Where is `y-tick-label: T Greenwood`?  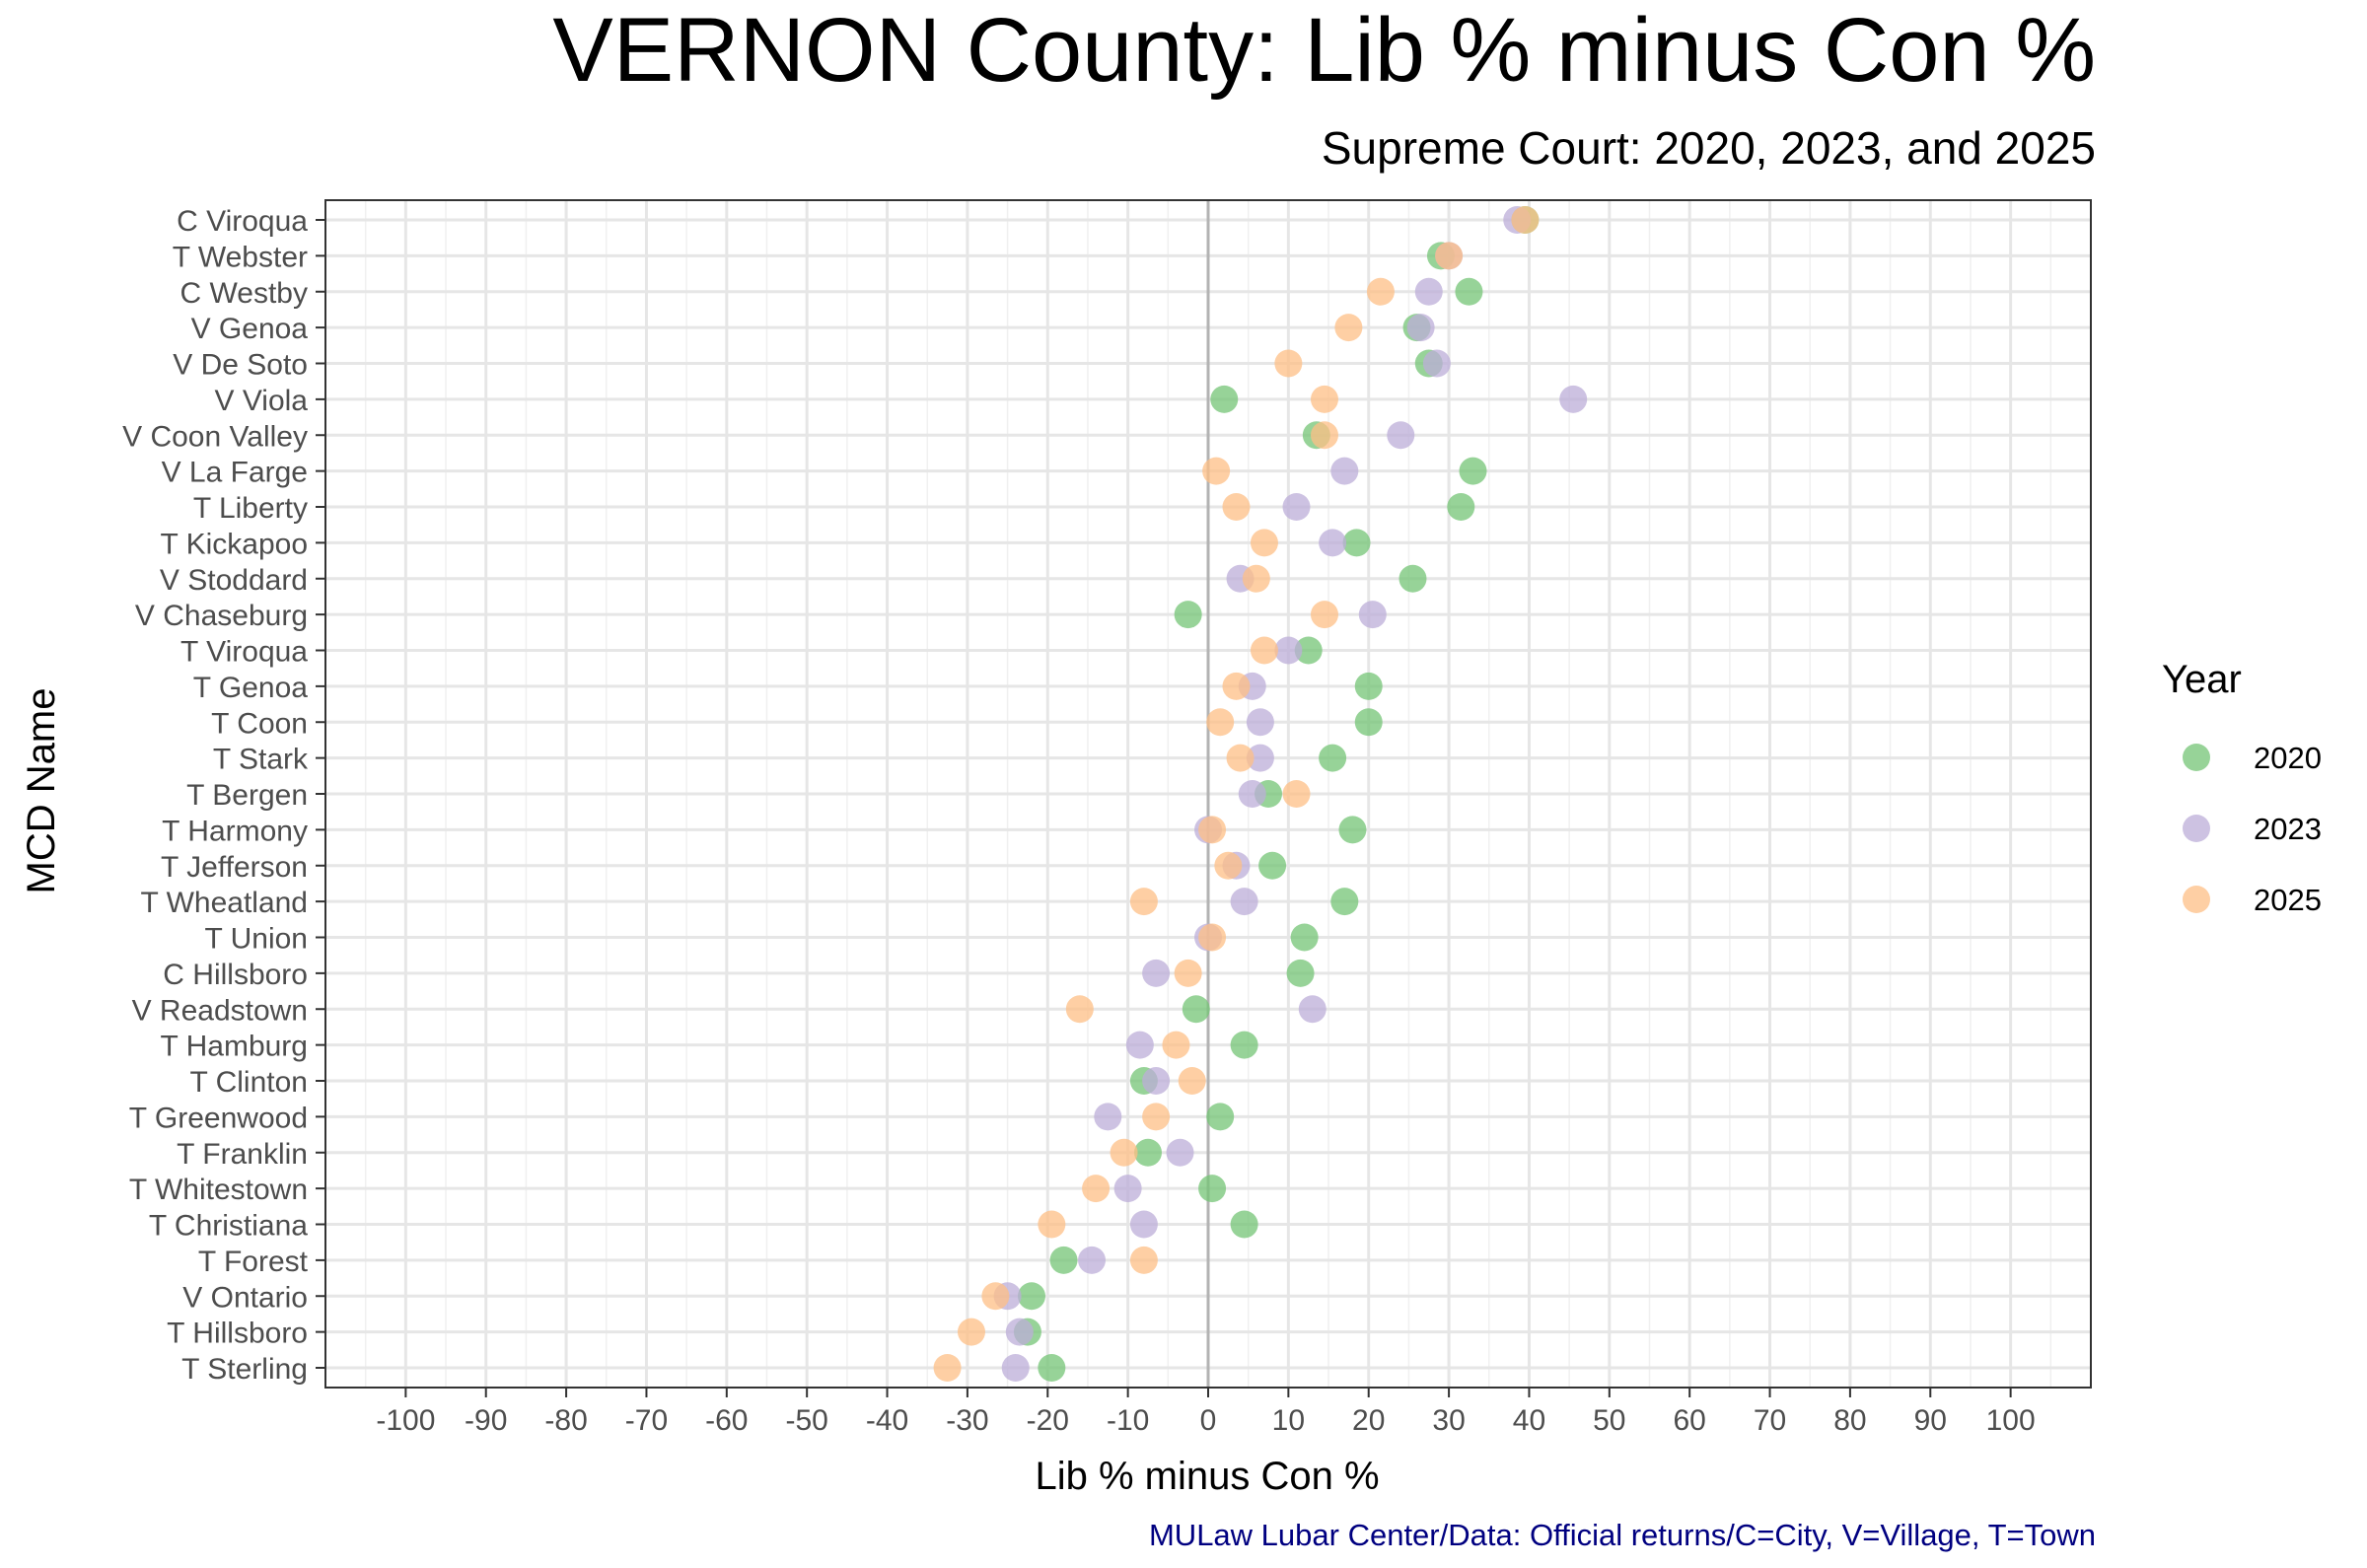 y-tick-label: T Greenwood is located at coordinates (219, 1118).